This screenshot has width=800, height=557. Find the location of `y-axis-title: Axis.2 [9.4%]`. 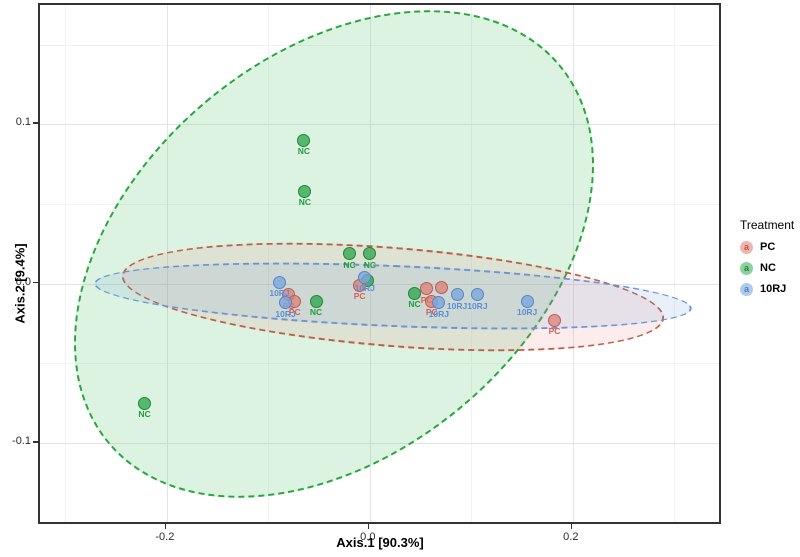

y-axis-title: Axis.2 [9.4%] is located at coordinates (20, 283).